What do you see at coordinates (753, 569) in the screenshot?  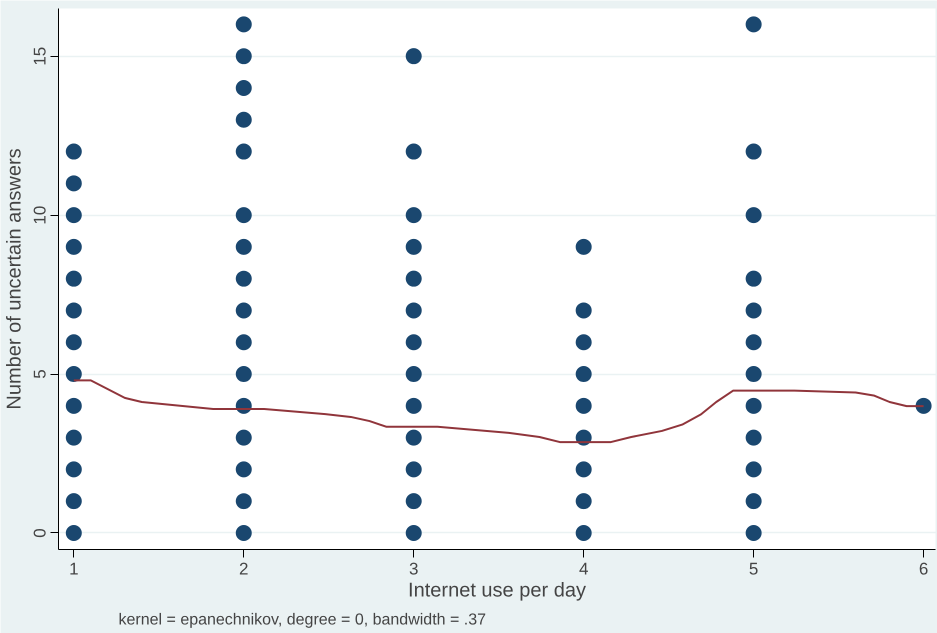 I see `x-tick-label: 5` at bounding box center [753, 569].